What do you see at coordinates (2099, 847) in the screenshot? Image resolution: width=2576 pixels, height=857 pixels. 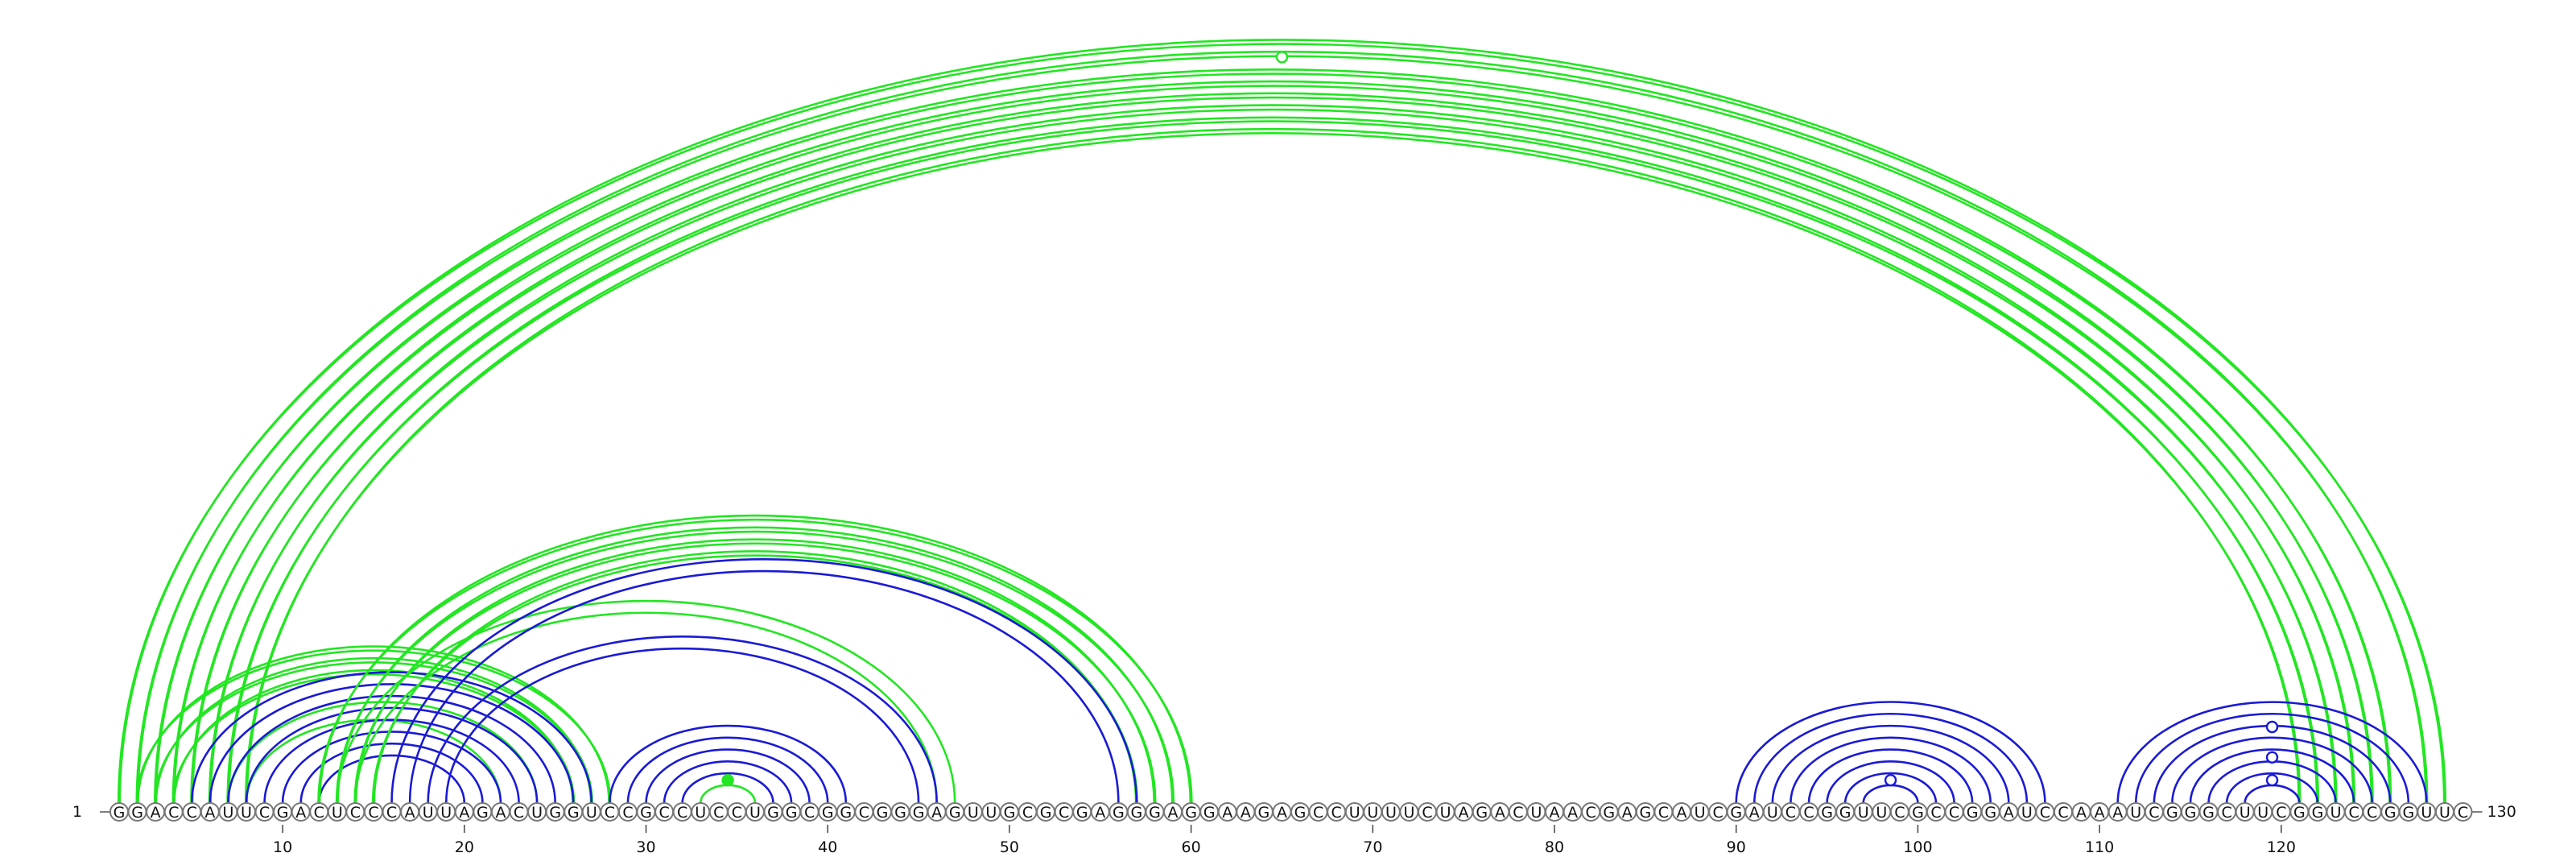 I see `tick-label: 110` at bounding box center [2099, 847].